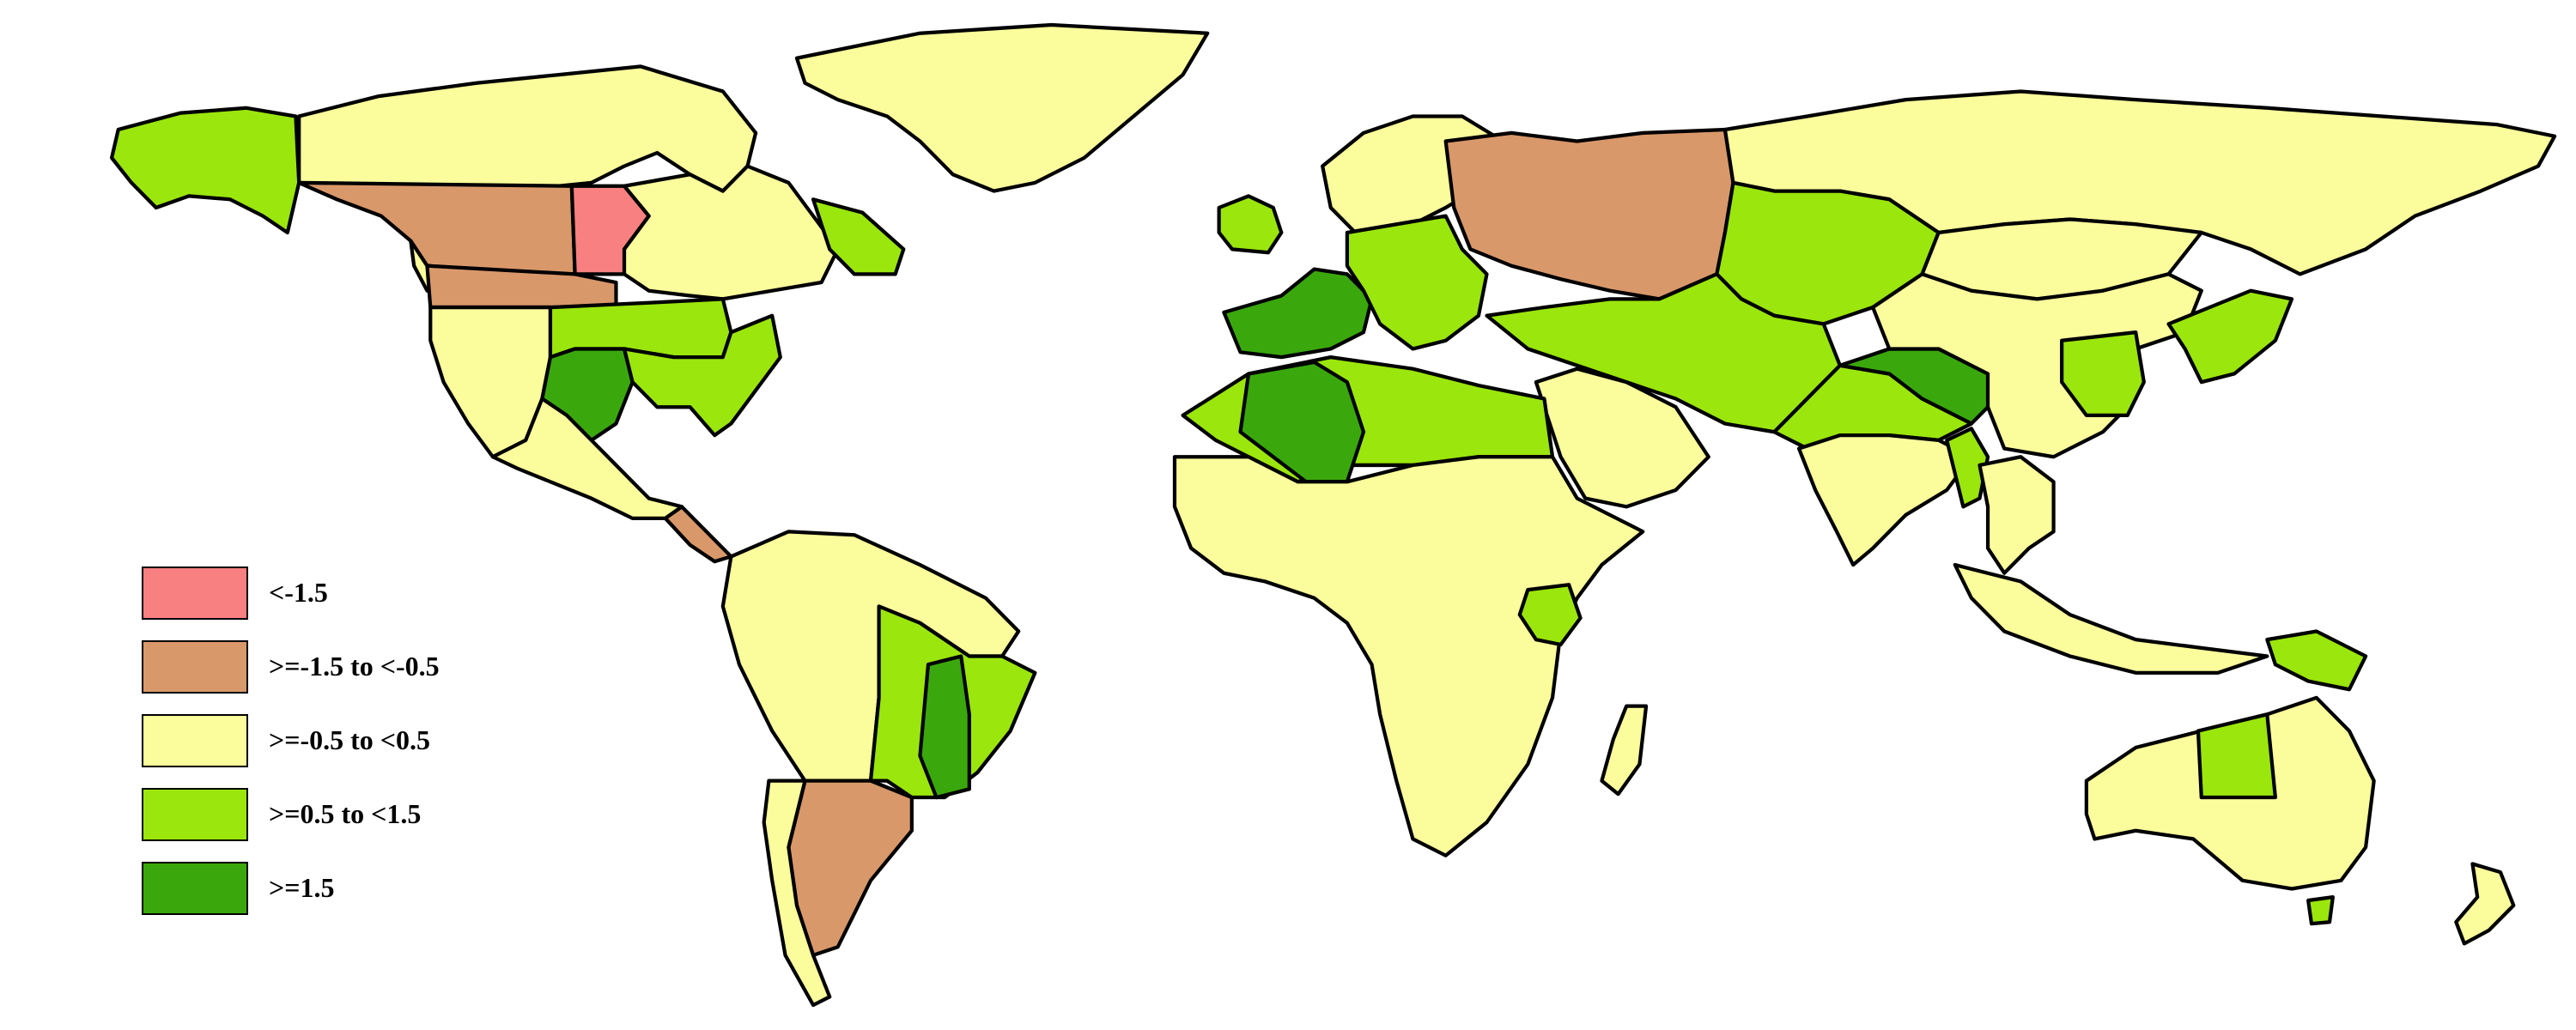  What do you see at coordinates (1624, 750) in the screenshot?
I see `region-madagascar` at bounding box center [1624, 750].